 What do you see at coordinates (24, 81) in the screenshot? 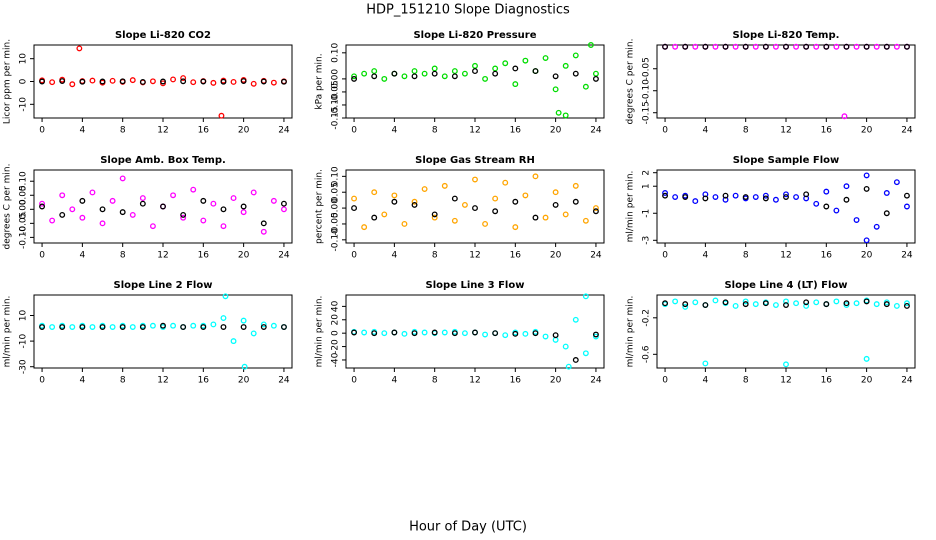
I see `y-tick-label: 0` at bounding box center [24, 81].